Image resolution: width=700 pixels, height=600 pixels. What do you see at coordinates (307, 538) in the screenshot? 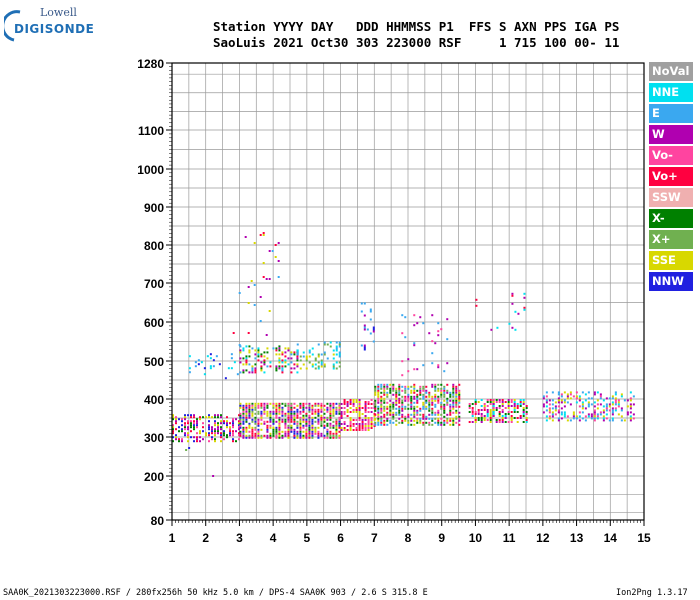
I see `x-tick-label: 5` at bounding box center [307, 538].